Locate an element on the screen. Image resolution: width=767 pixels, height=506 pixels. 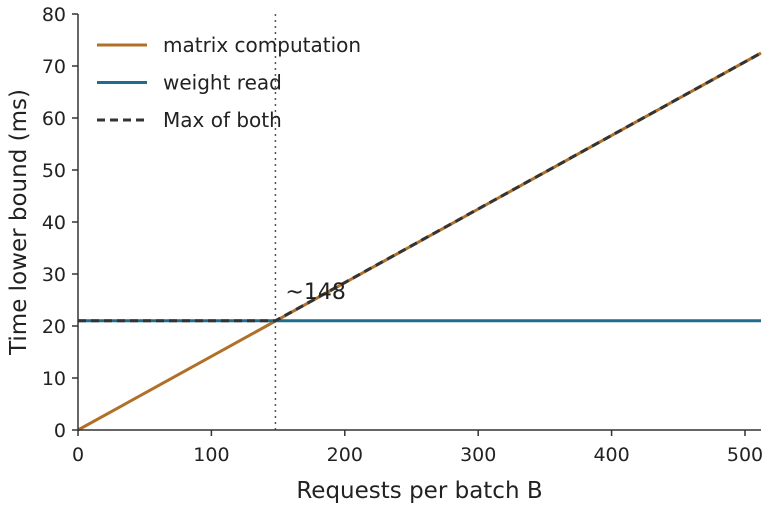
legend-label: Max of both is located at coordinates (222, 120).